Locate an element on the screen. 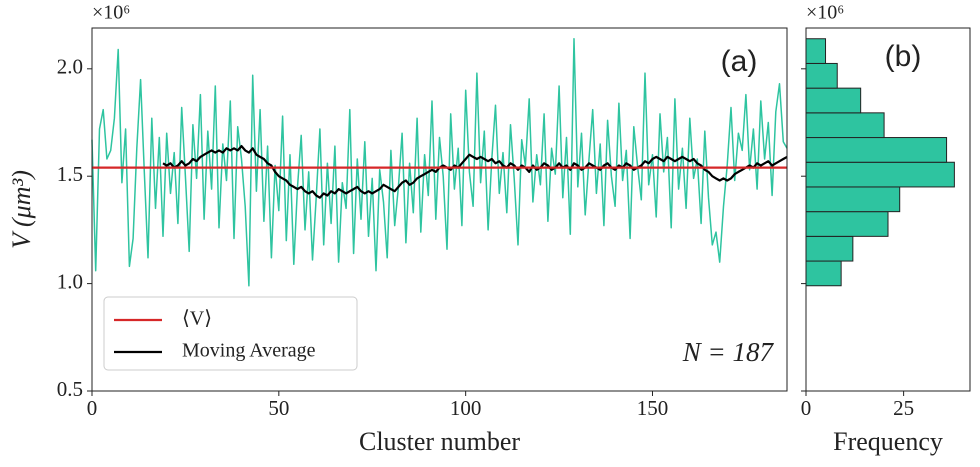 This screenshot has width=980, height=467. y-tick-label: 1.5 is located at coordinates (70, 174).